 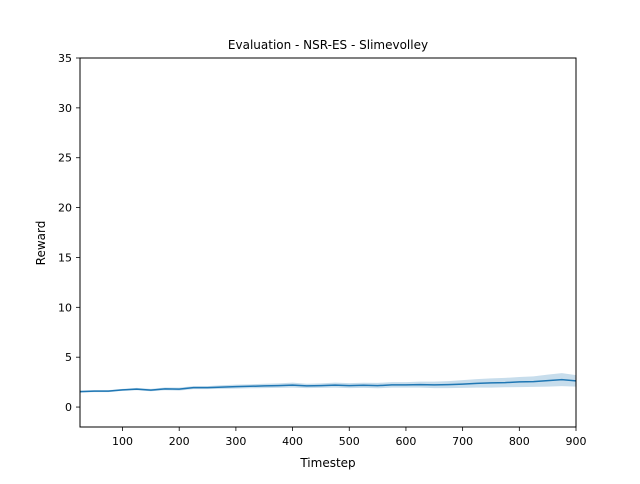 What do you see at coordinates (122, 441) in the screenshot?
I see `x-tick-label: 100` at bounding box center [122, 441].